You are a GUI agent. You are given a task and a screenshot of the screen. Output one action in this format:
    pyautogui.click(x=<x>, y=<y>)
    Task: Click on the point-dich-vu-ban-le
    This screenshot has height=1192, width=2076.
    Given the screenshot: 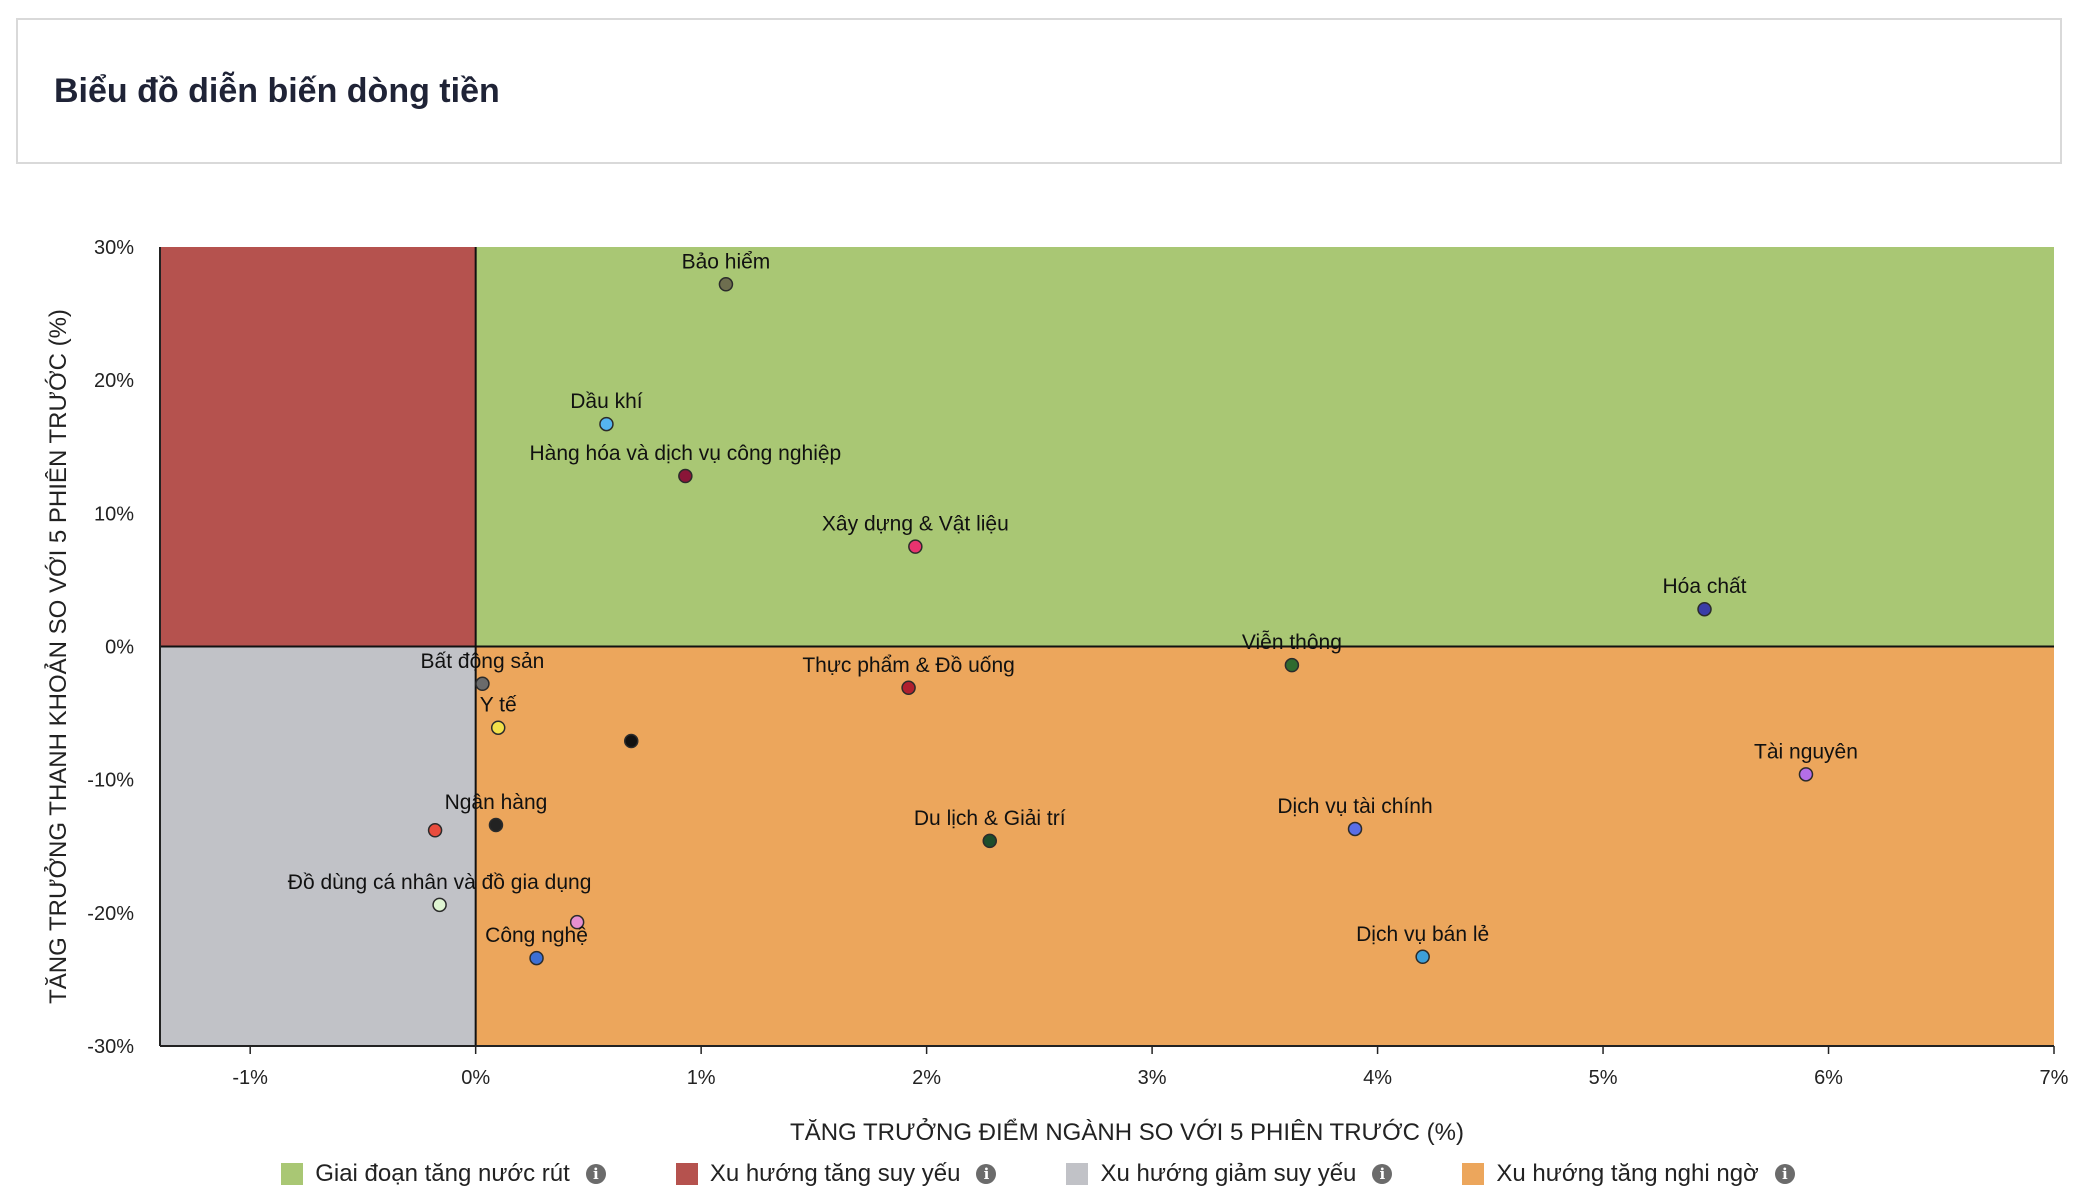 What is the action you would take?
    pyautogui.click(x=1422, y=957)
    